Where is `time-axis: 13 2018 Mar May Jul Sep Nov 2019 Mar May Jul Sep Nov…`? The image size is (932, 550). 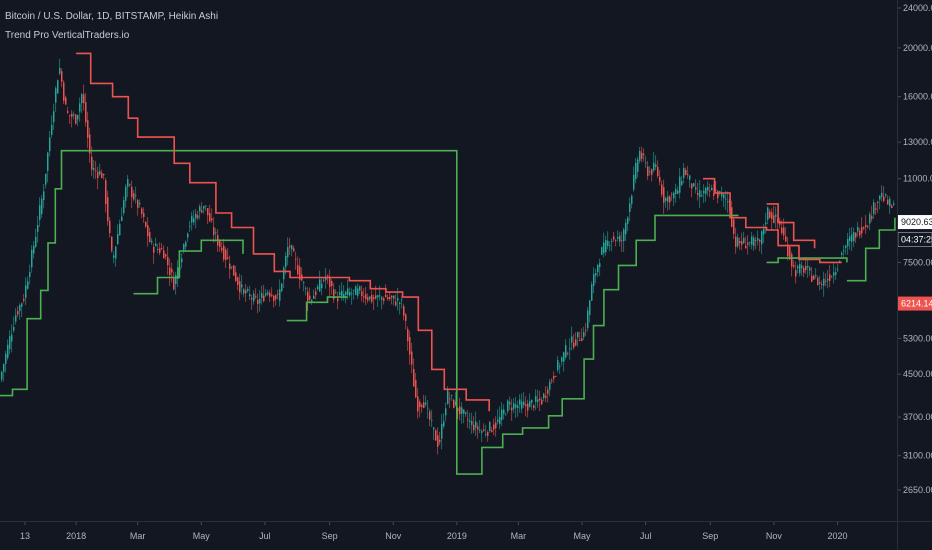 time-axis: 13 2018 Mar May Jul Sep Nov 2019 Mar May Jul Sep Nov… is located at coordinates (434, 531).